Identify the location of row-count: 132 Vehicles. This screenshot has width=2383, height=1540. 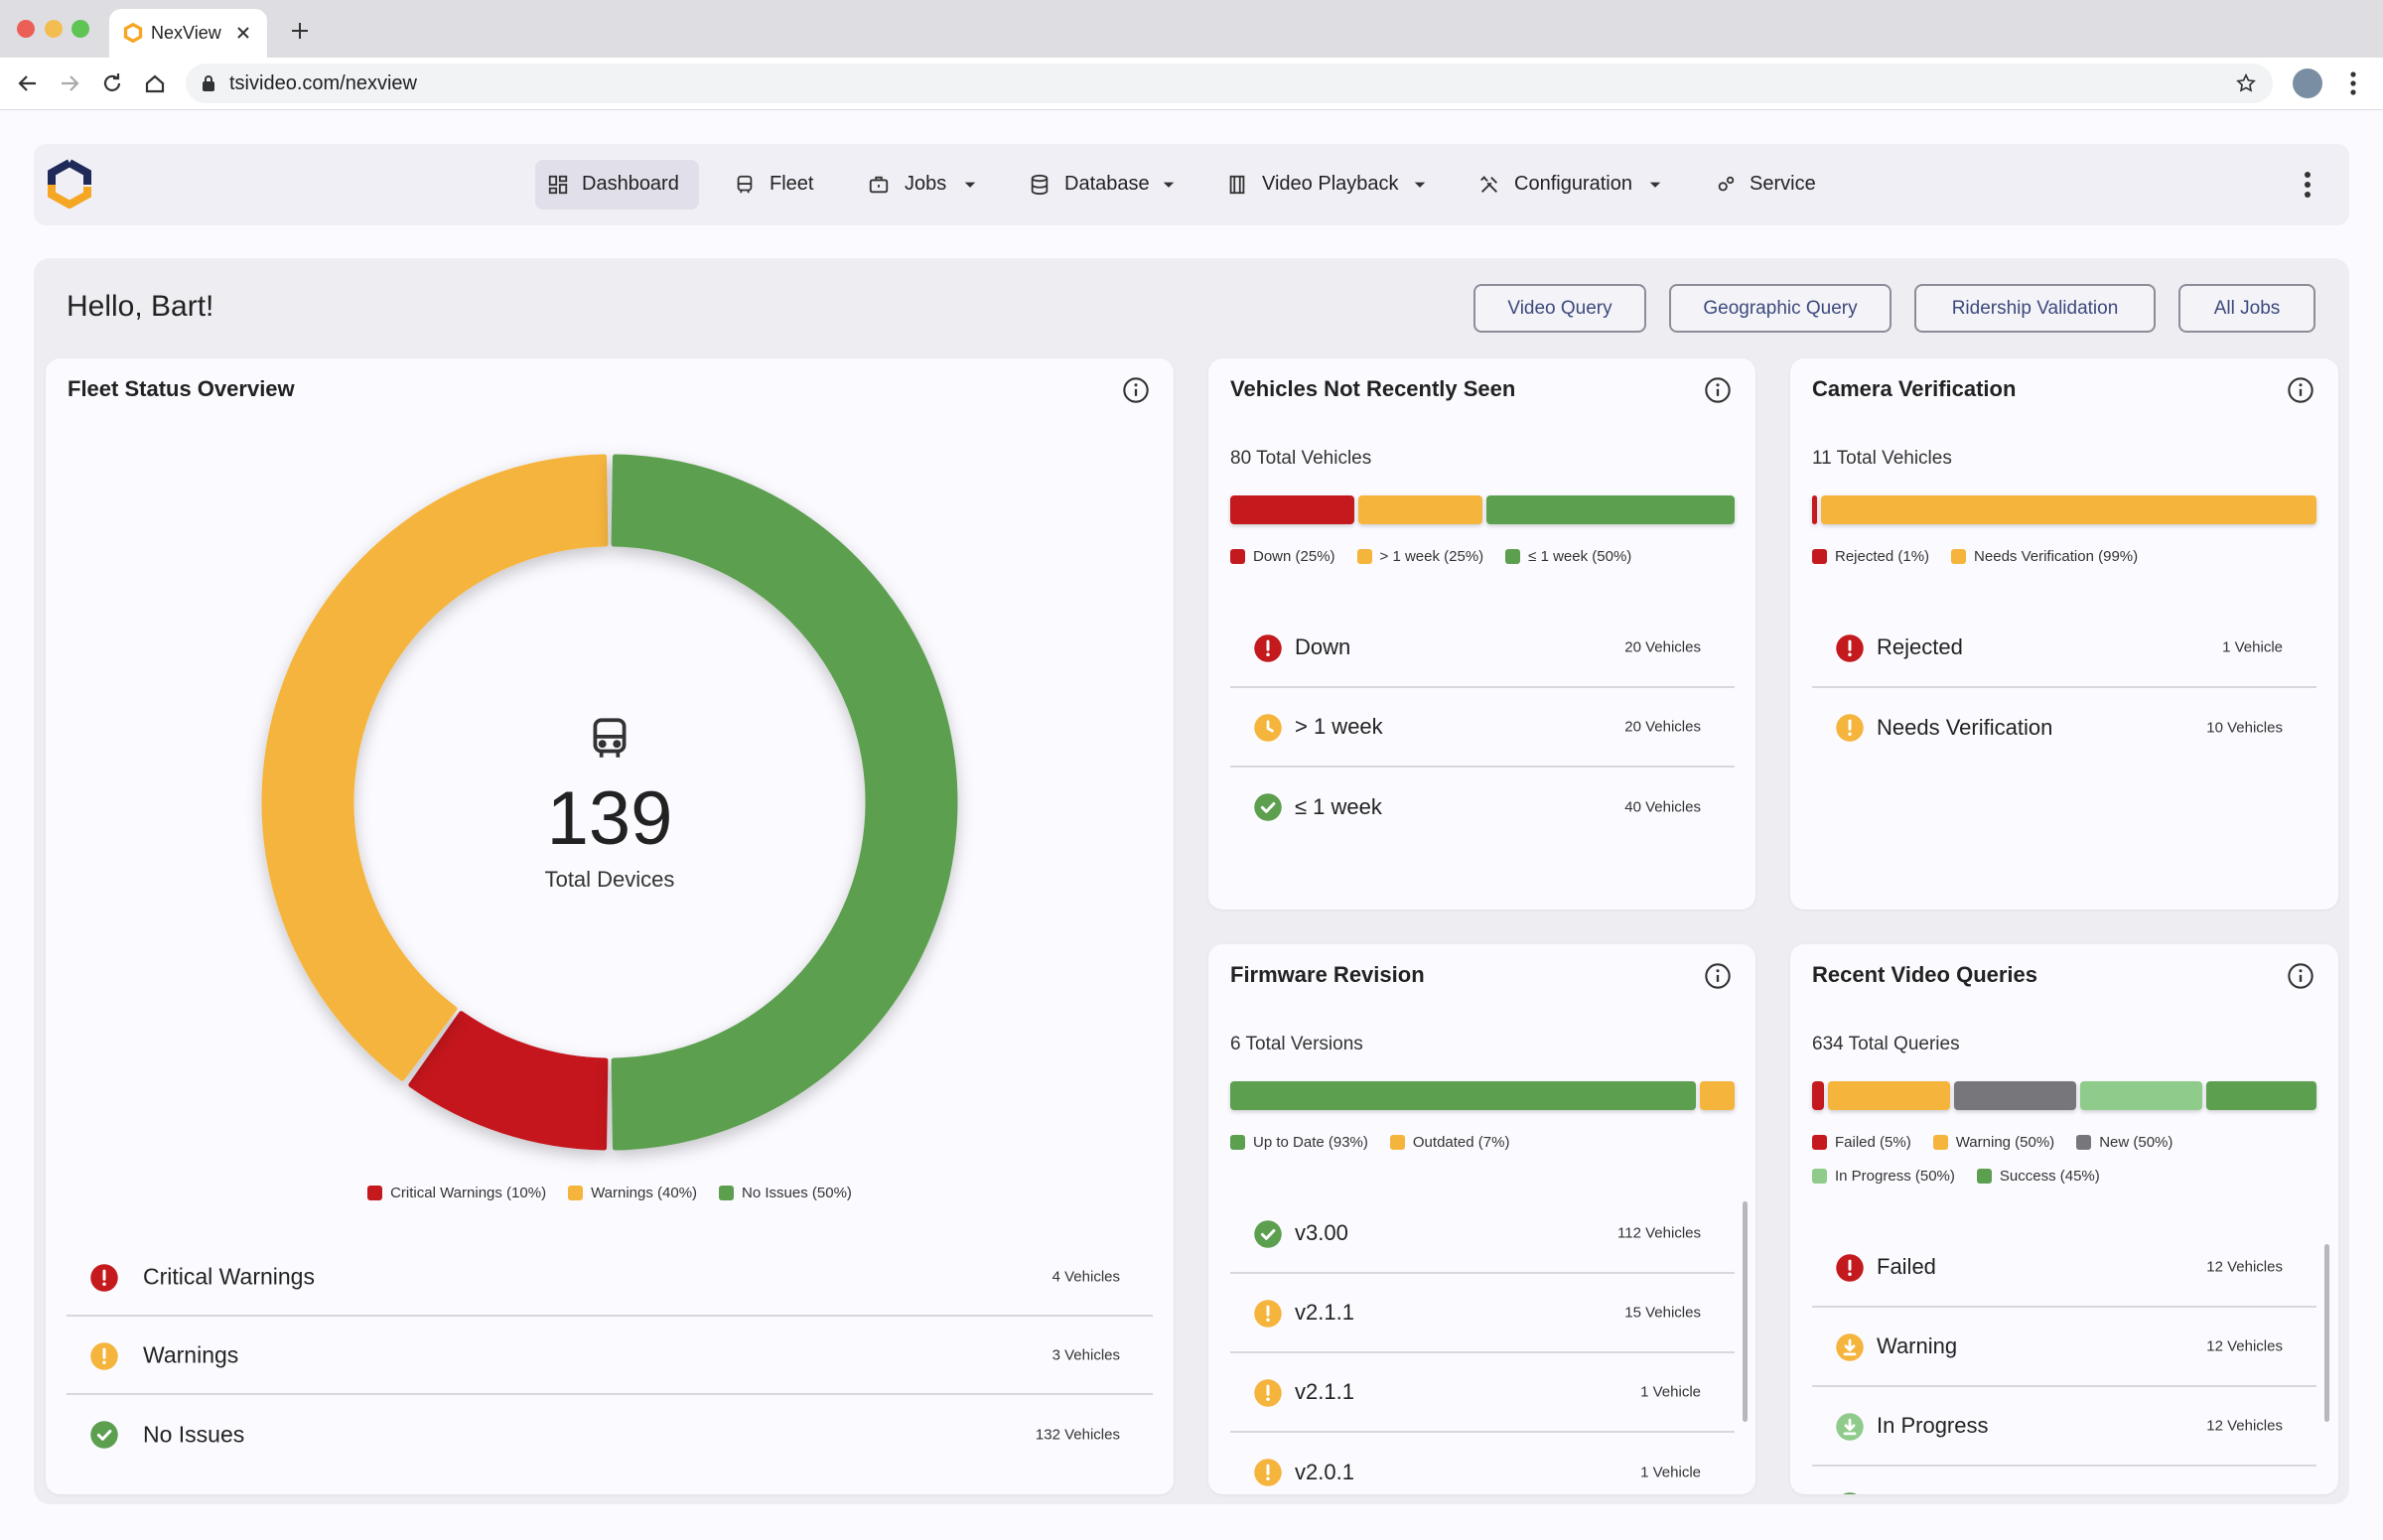
(1078, 1434).